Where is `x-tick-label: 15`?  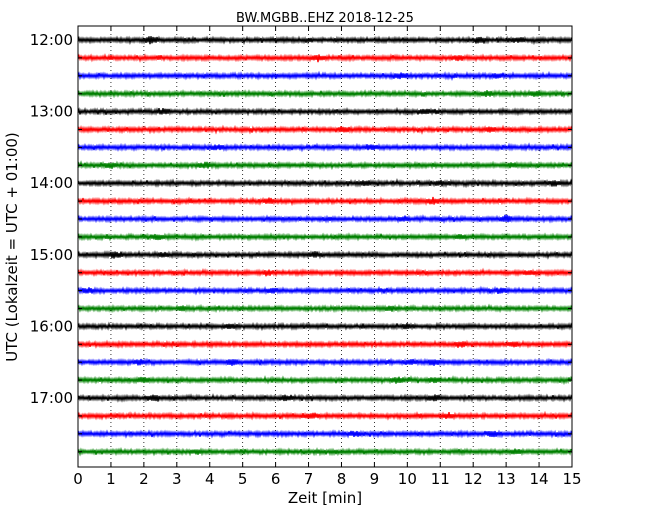 x-tick-label: 15 is located at coordinates (571, 479).